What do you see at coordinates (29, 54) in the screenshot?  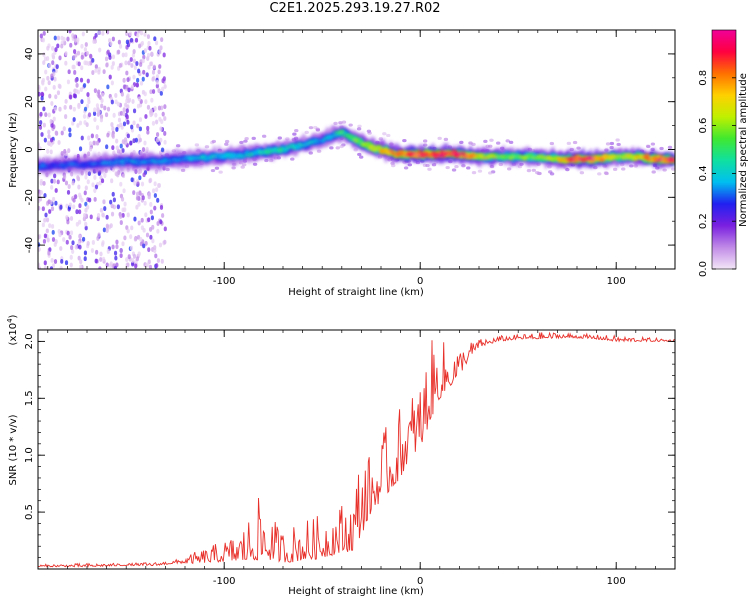 I see `y-tick-label: 40` at bounding box center [29, 54].